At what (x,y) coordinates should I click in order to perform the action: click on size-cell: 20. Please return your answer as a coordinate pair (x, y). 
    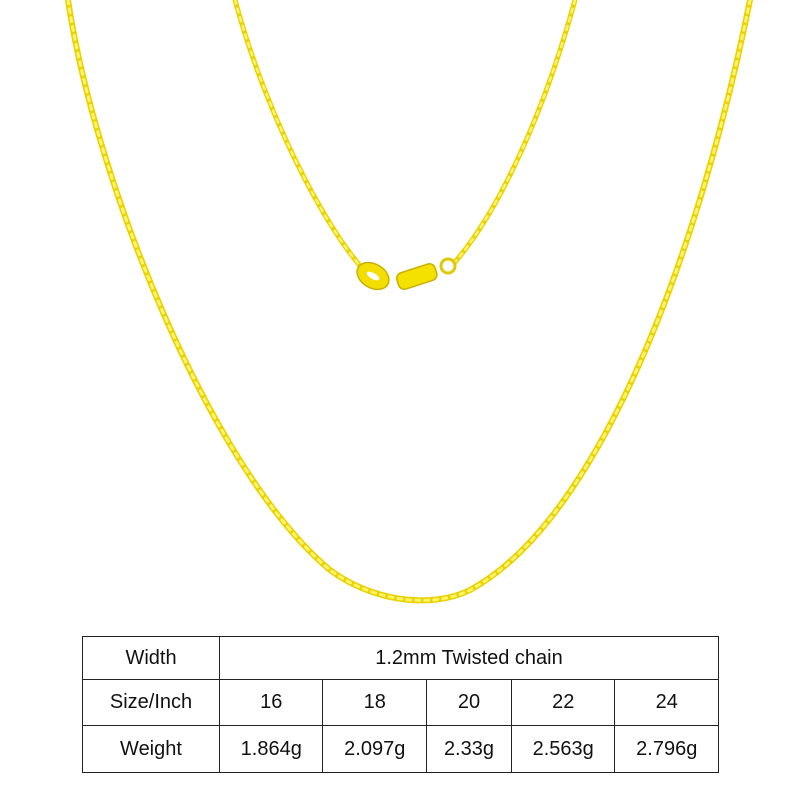
    Looking at the image, I should click on (468, 702).